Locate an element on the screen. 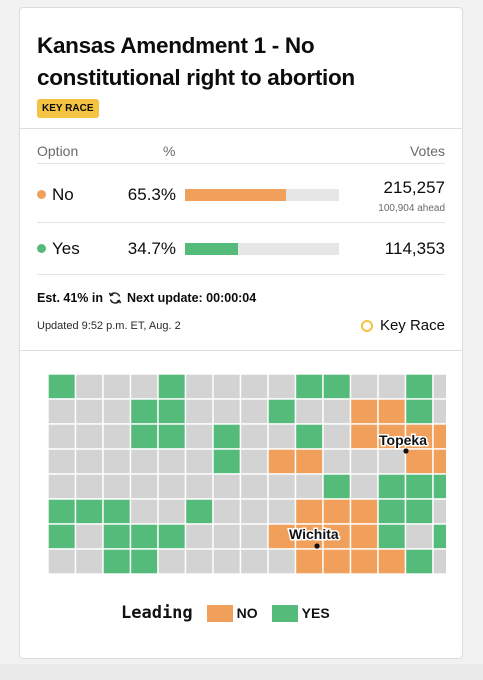 This screenshot has height=680, width=483. votes-ahead: 100,904 ahead is located at coordinates (411, 208).